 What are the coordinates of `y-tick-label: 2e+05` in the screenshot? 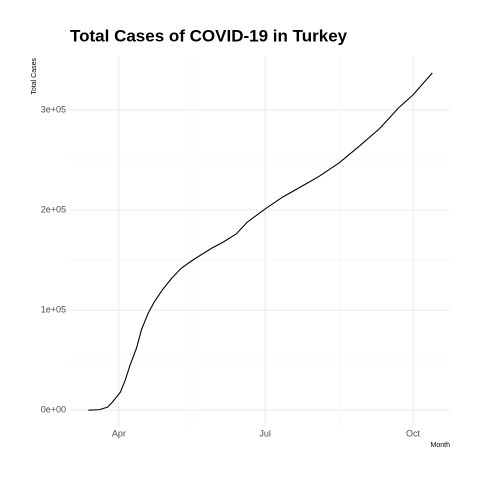 It's located at (53, 209).